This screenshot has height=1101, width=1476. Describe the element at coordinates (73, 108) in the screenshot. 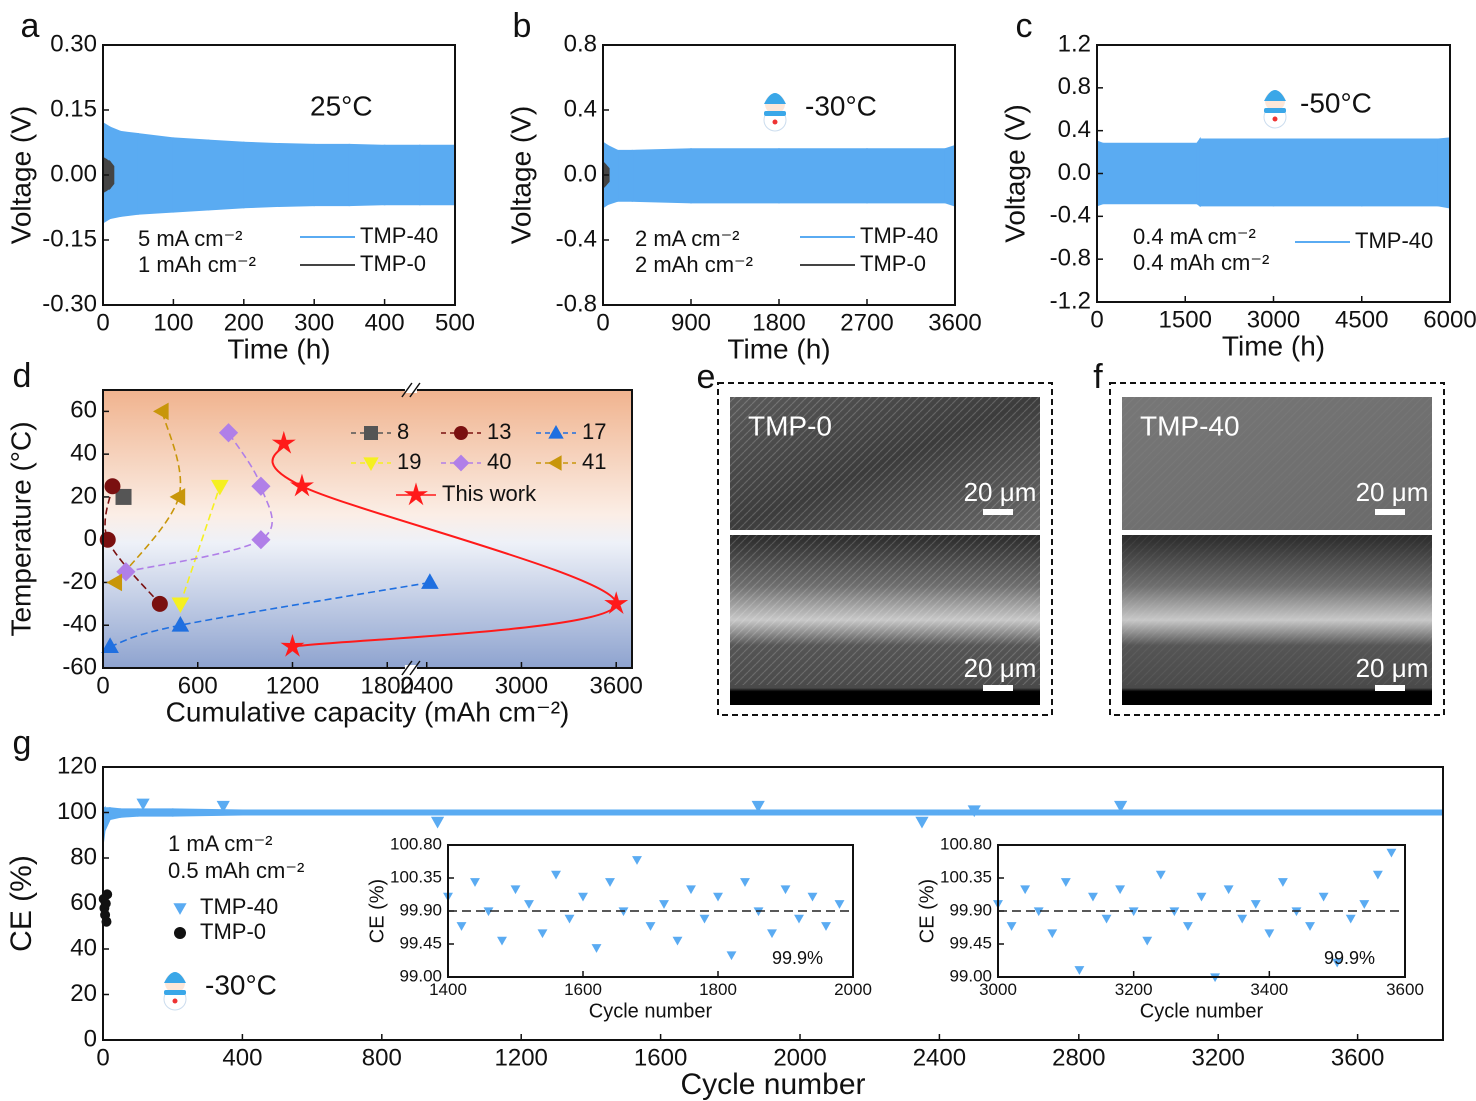

I see `y-tick-label: 0.15` at that location.